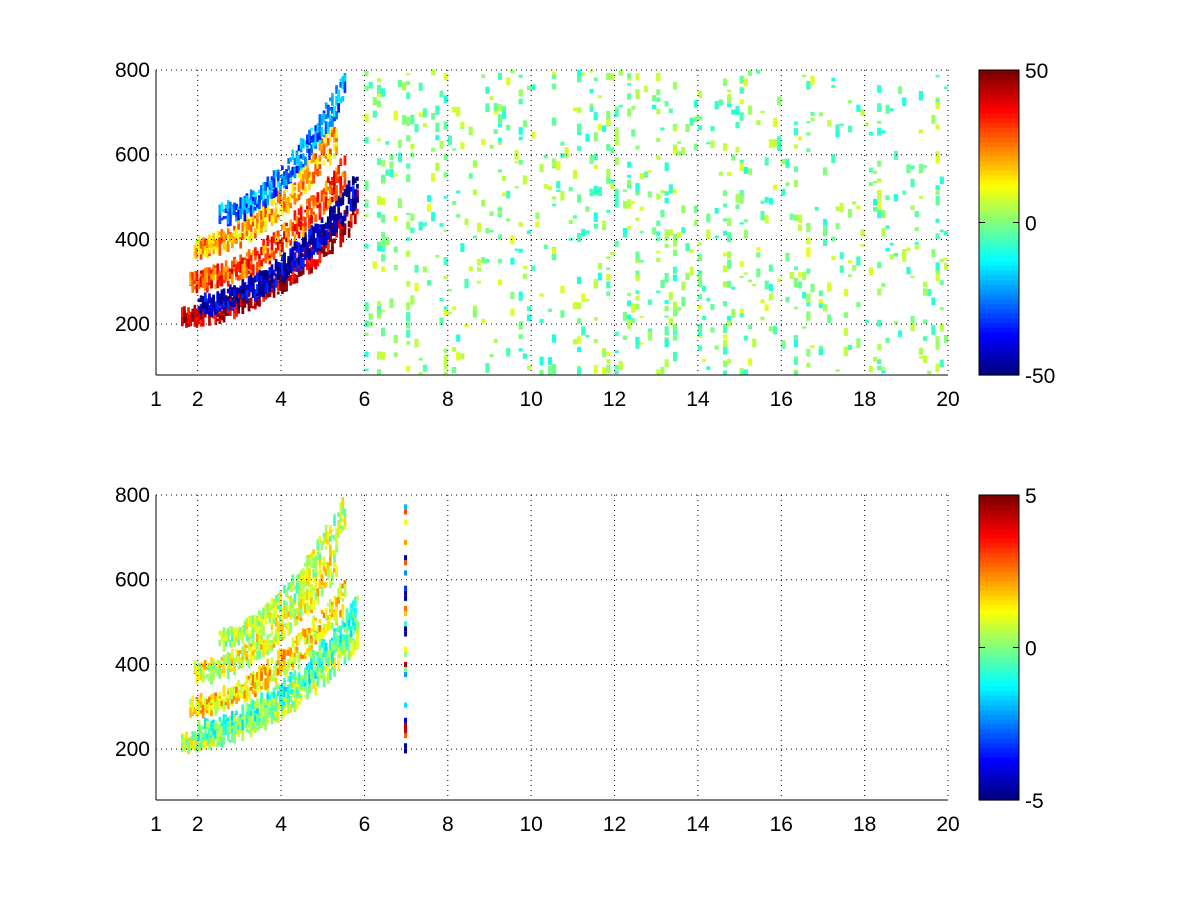 Image resolution: width=1200 pixels, height=900 pixels. I want to click on x-tick-label: 1, so click(156, 824).